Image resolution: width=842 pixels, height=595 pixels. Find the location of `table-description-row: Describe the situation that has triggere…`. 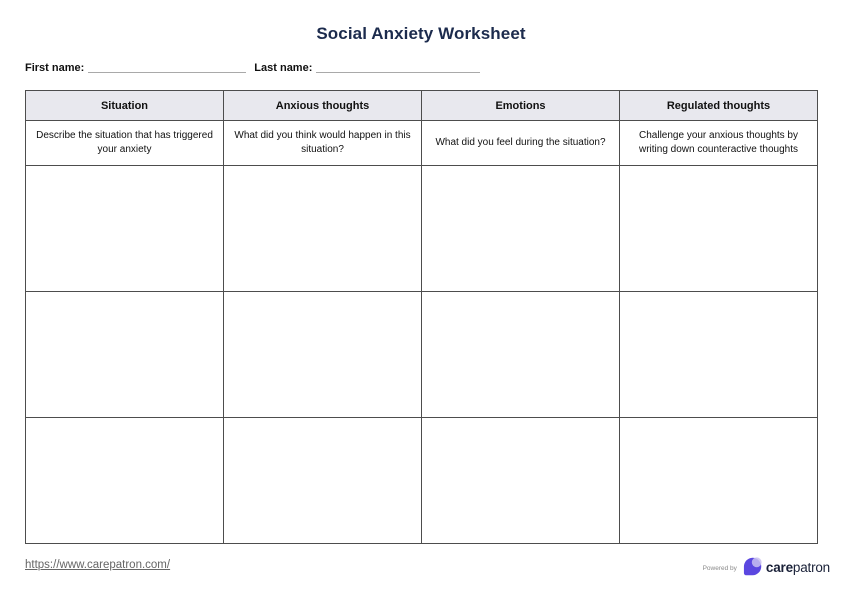

table-description-row: Describe the situation that has triggere… is located at coordinates (421, 143).